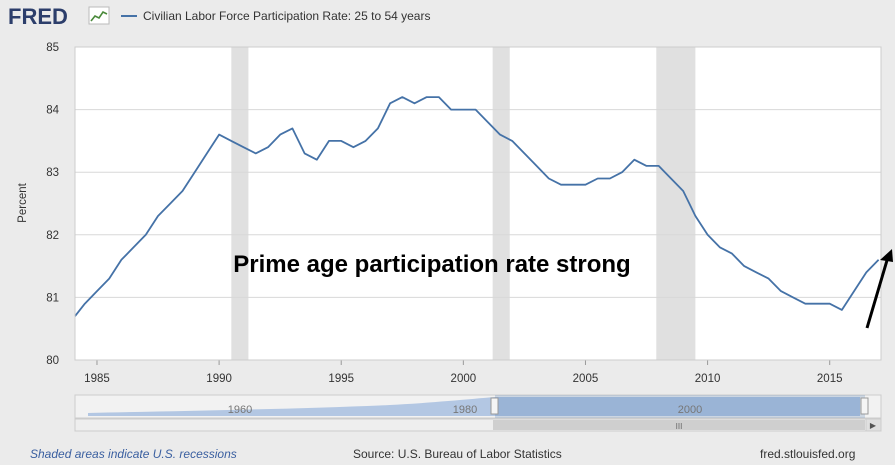 The image size is (895, 465). What do you see at coordinates (465, 410) in the screenshot?
I see `navigator-label: 1980` at bounding box center [465, 410].